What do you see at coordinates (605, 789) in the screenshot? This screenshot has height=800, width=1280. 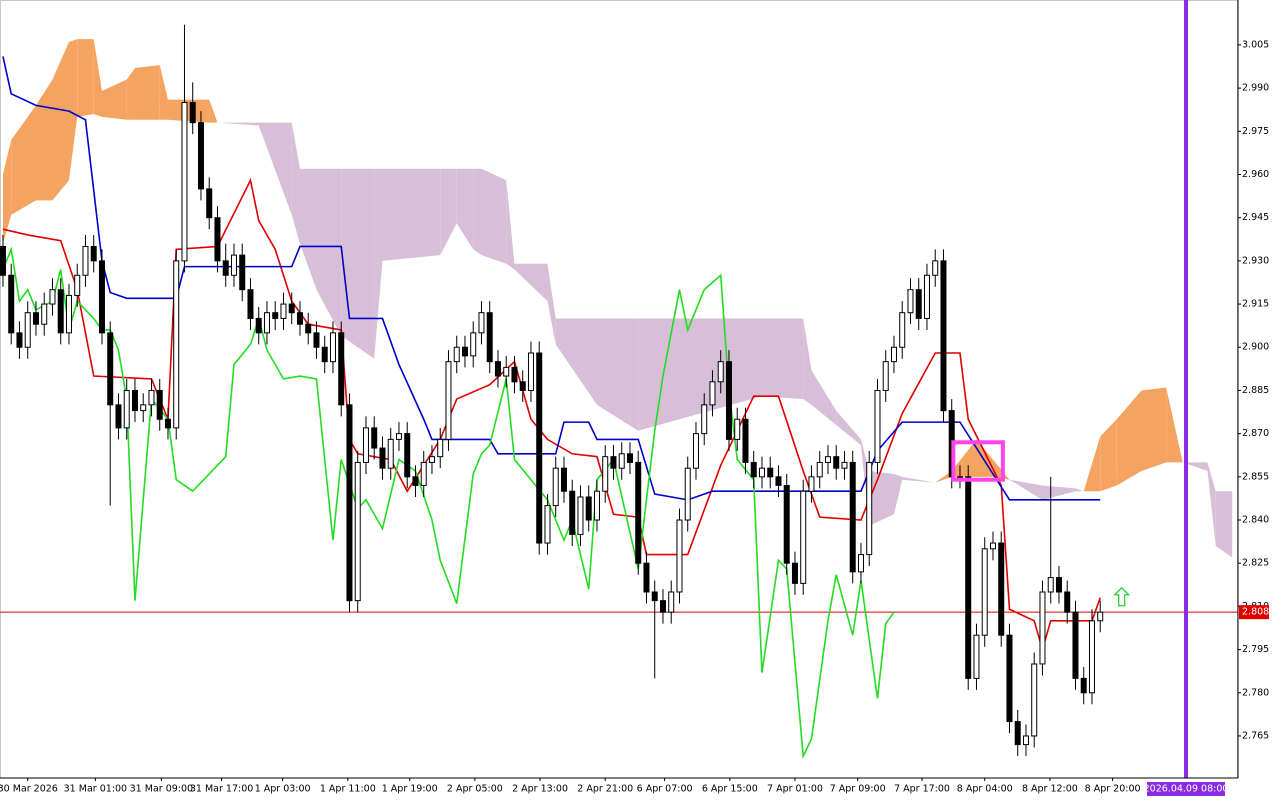 I see `x-tick-label: 2 Apr 21:00` at bounding box center [605, 789].